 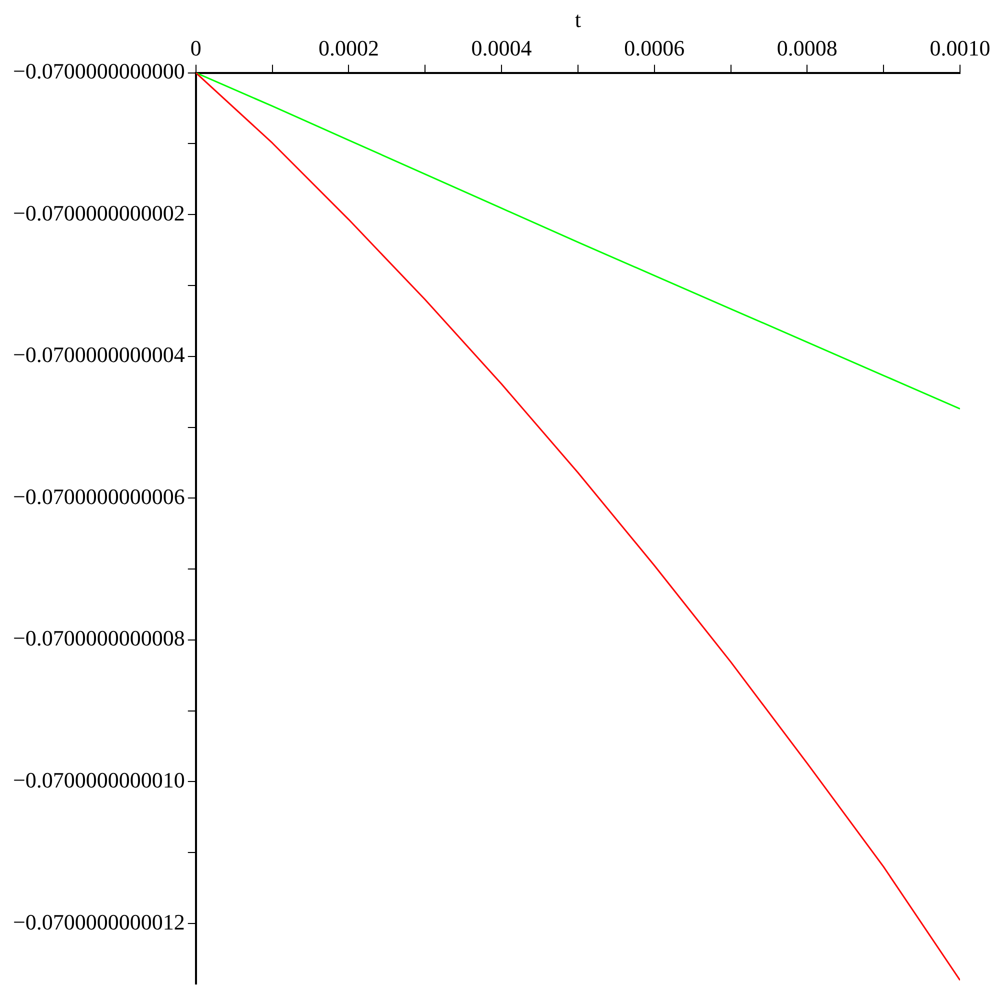 I want to click on x-tick-label: 0.0010, so click(x=960, y=47).